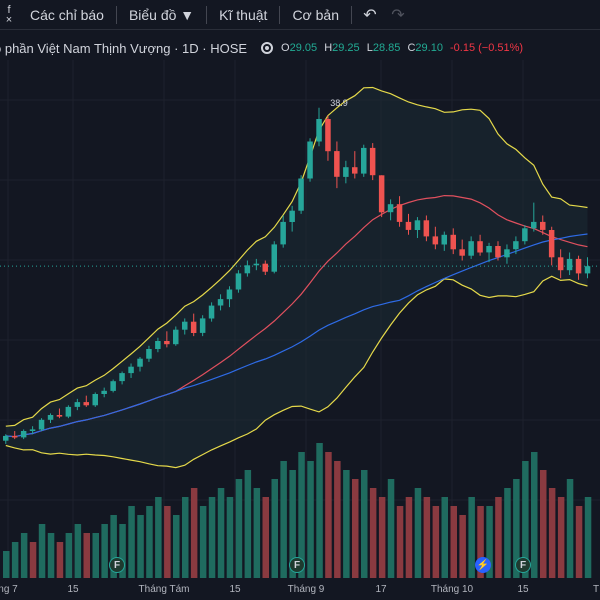 This screenshot has height=600, width=600. Describe the element at coordinates (339, 102) in the screenshot. I see `high-price-label: 38.9` at that location.